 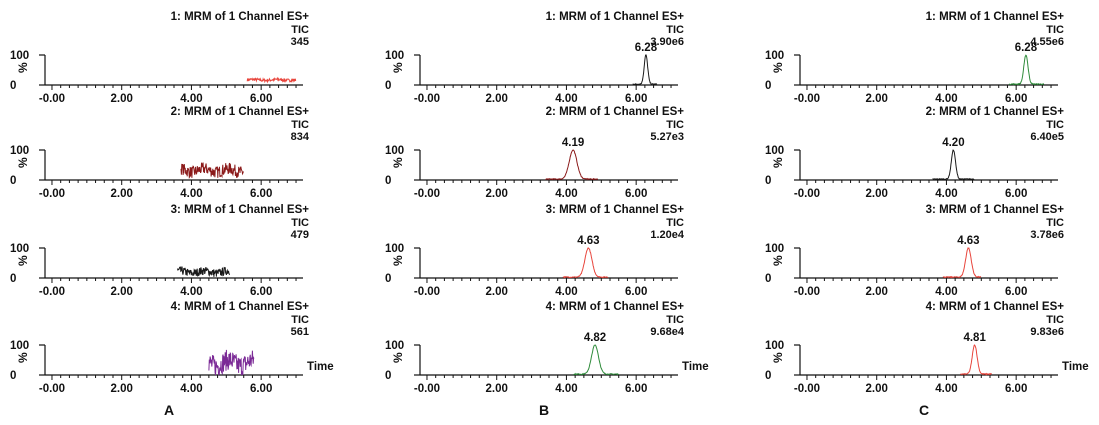 What do you see at coordinates (1047, 235) in the screenshot?
I see `tic-value: 3.78e6` at bounding box center [1047, 235].